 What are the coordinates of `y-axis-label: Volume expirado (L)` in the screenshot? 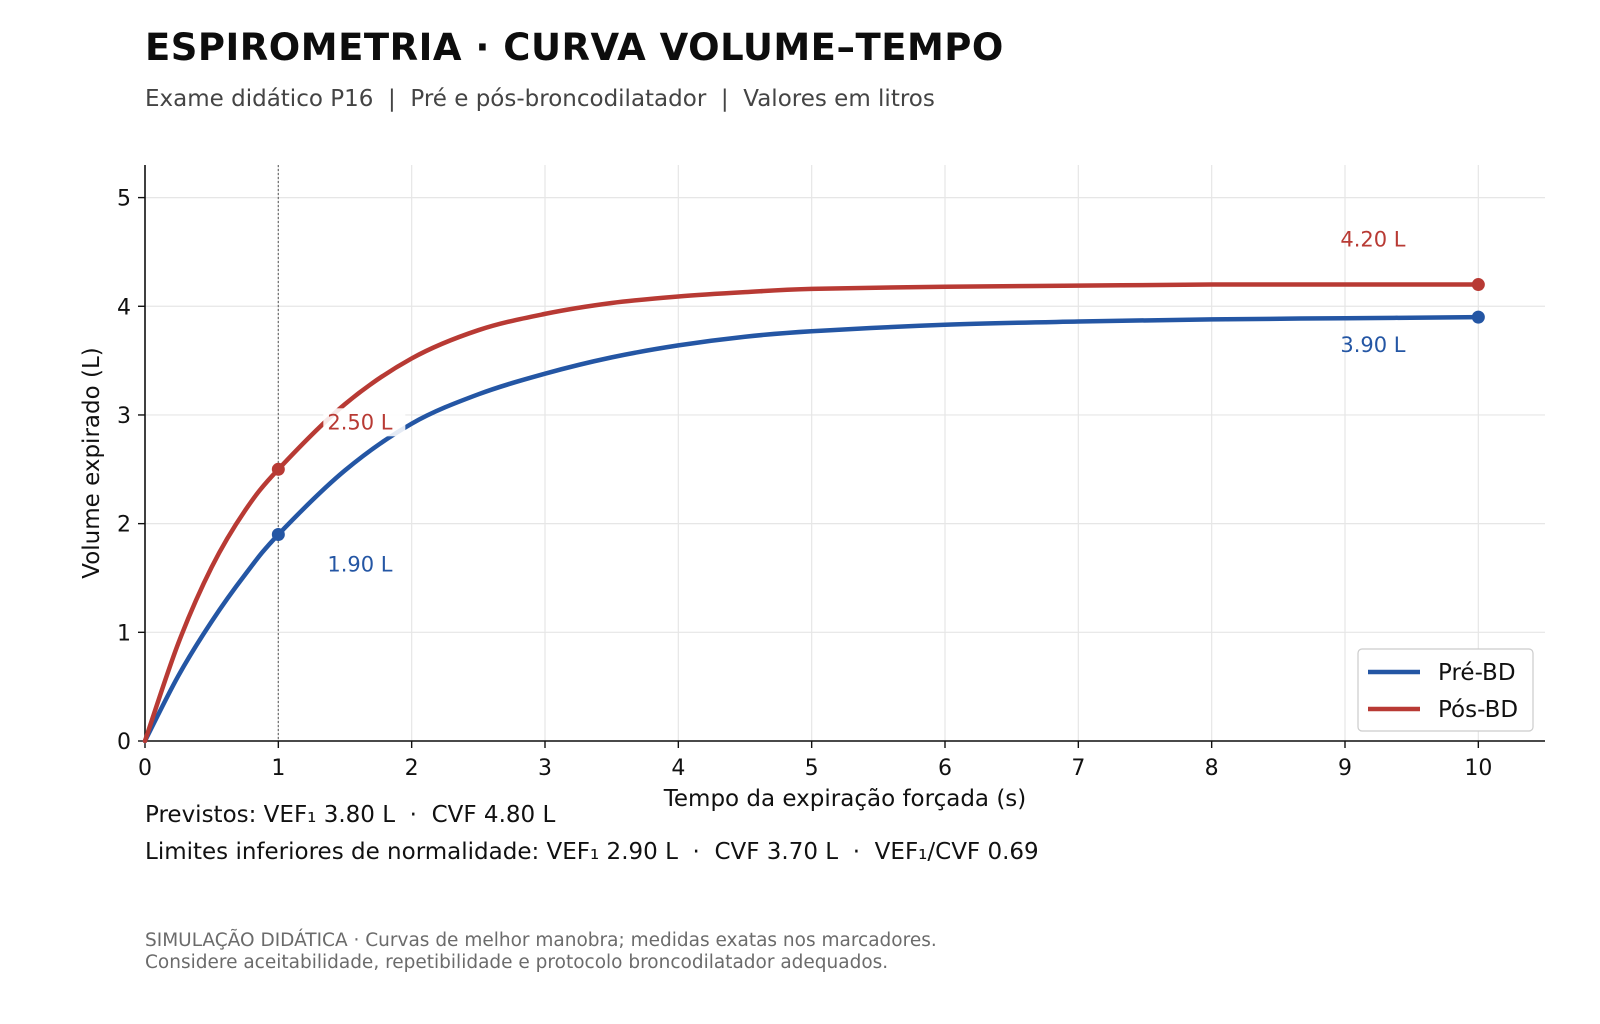 It's located at (92, 463).